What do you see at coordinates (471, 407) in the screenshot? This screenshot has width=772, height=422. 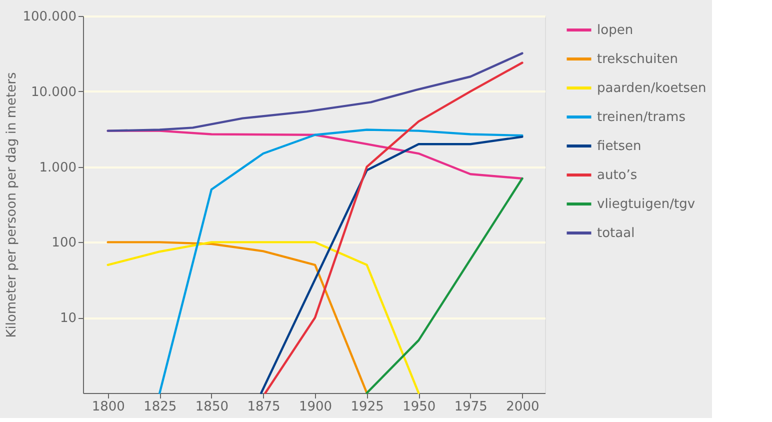 I see `x-tick-label: 1975` at bounding box center [471, 407].